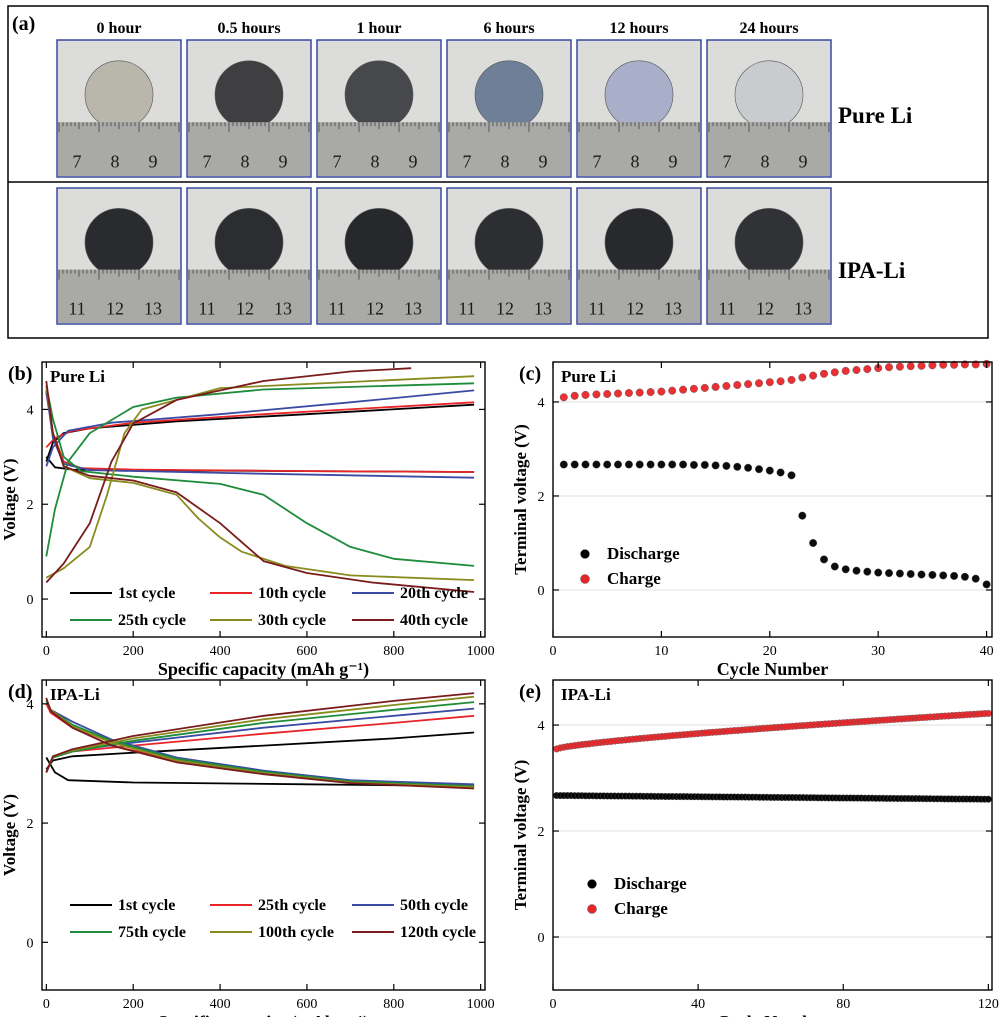 The width and height of the screenshot is (1000, 1017). What do you see at coordinates (434, 620) in the screenshot?
I see `legend-label: 40th cycle` at bounding box center [434, 620].